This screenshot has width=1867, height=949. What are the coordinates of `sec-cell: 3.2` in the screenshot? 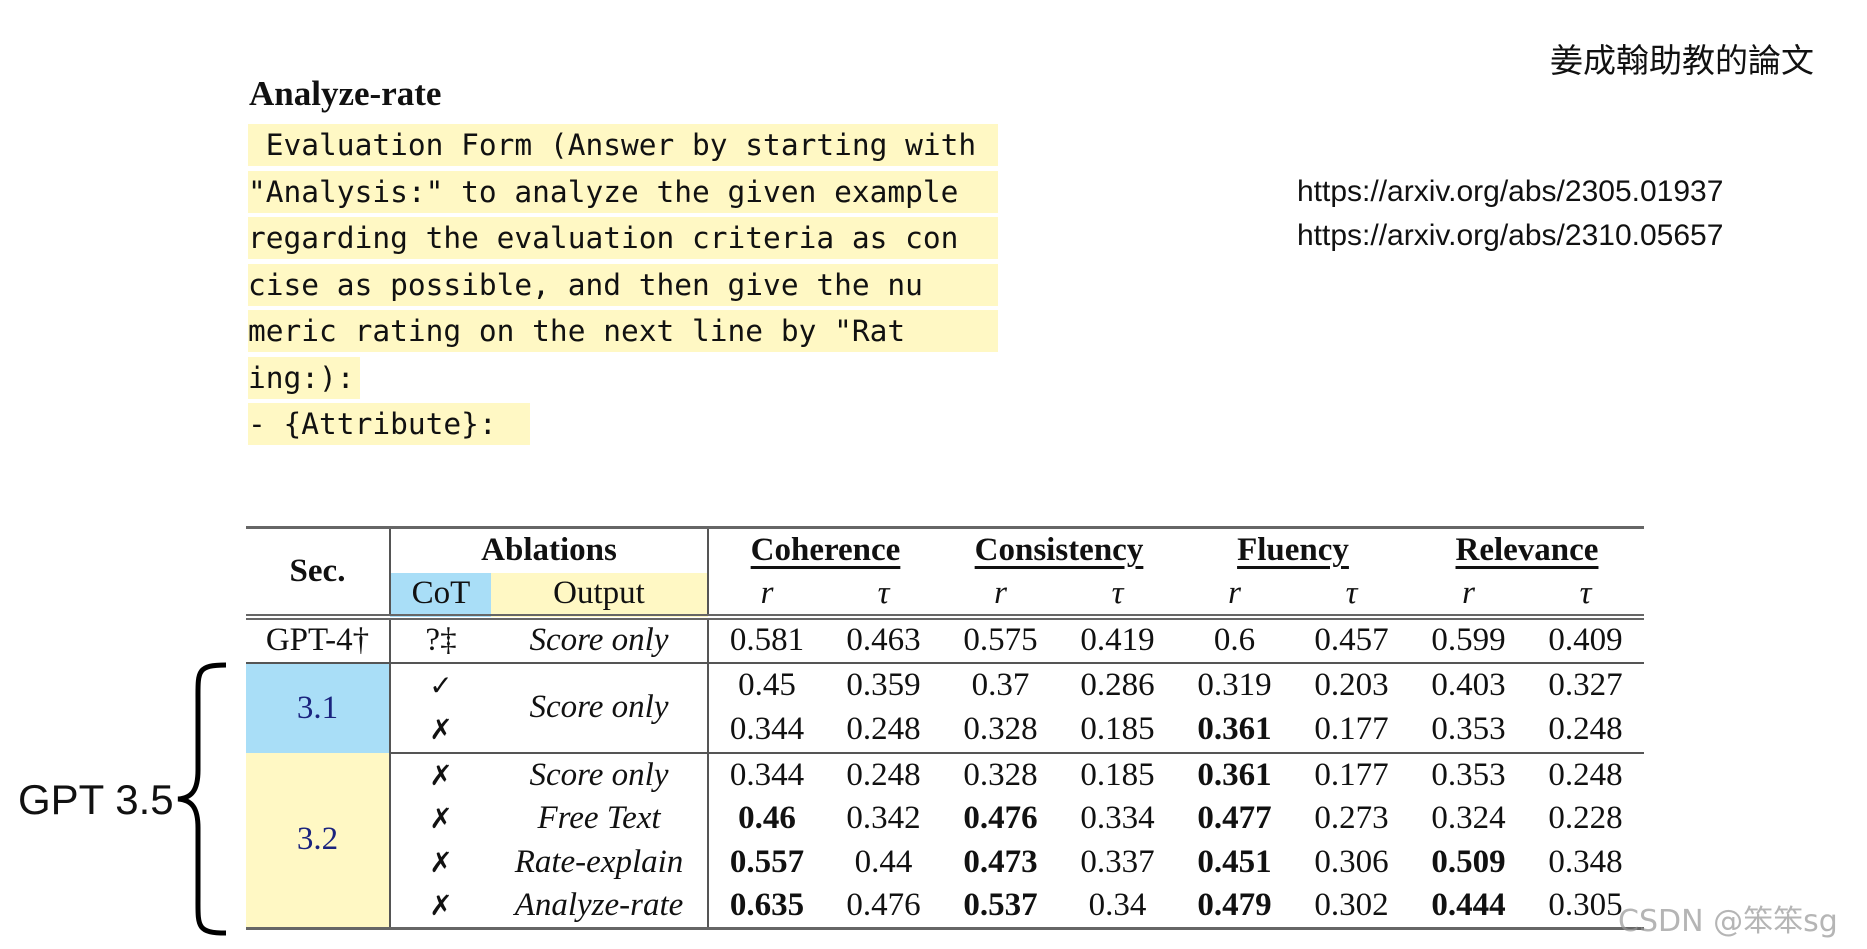 It's located at (318, 841).